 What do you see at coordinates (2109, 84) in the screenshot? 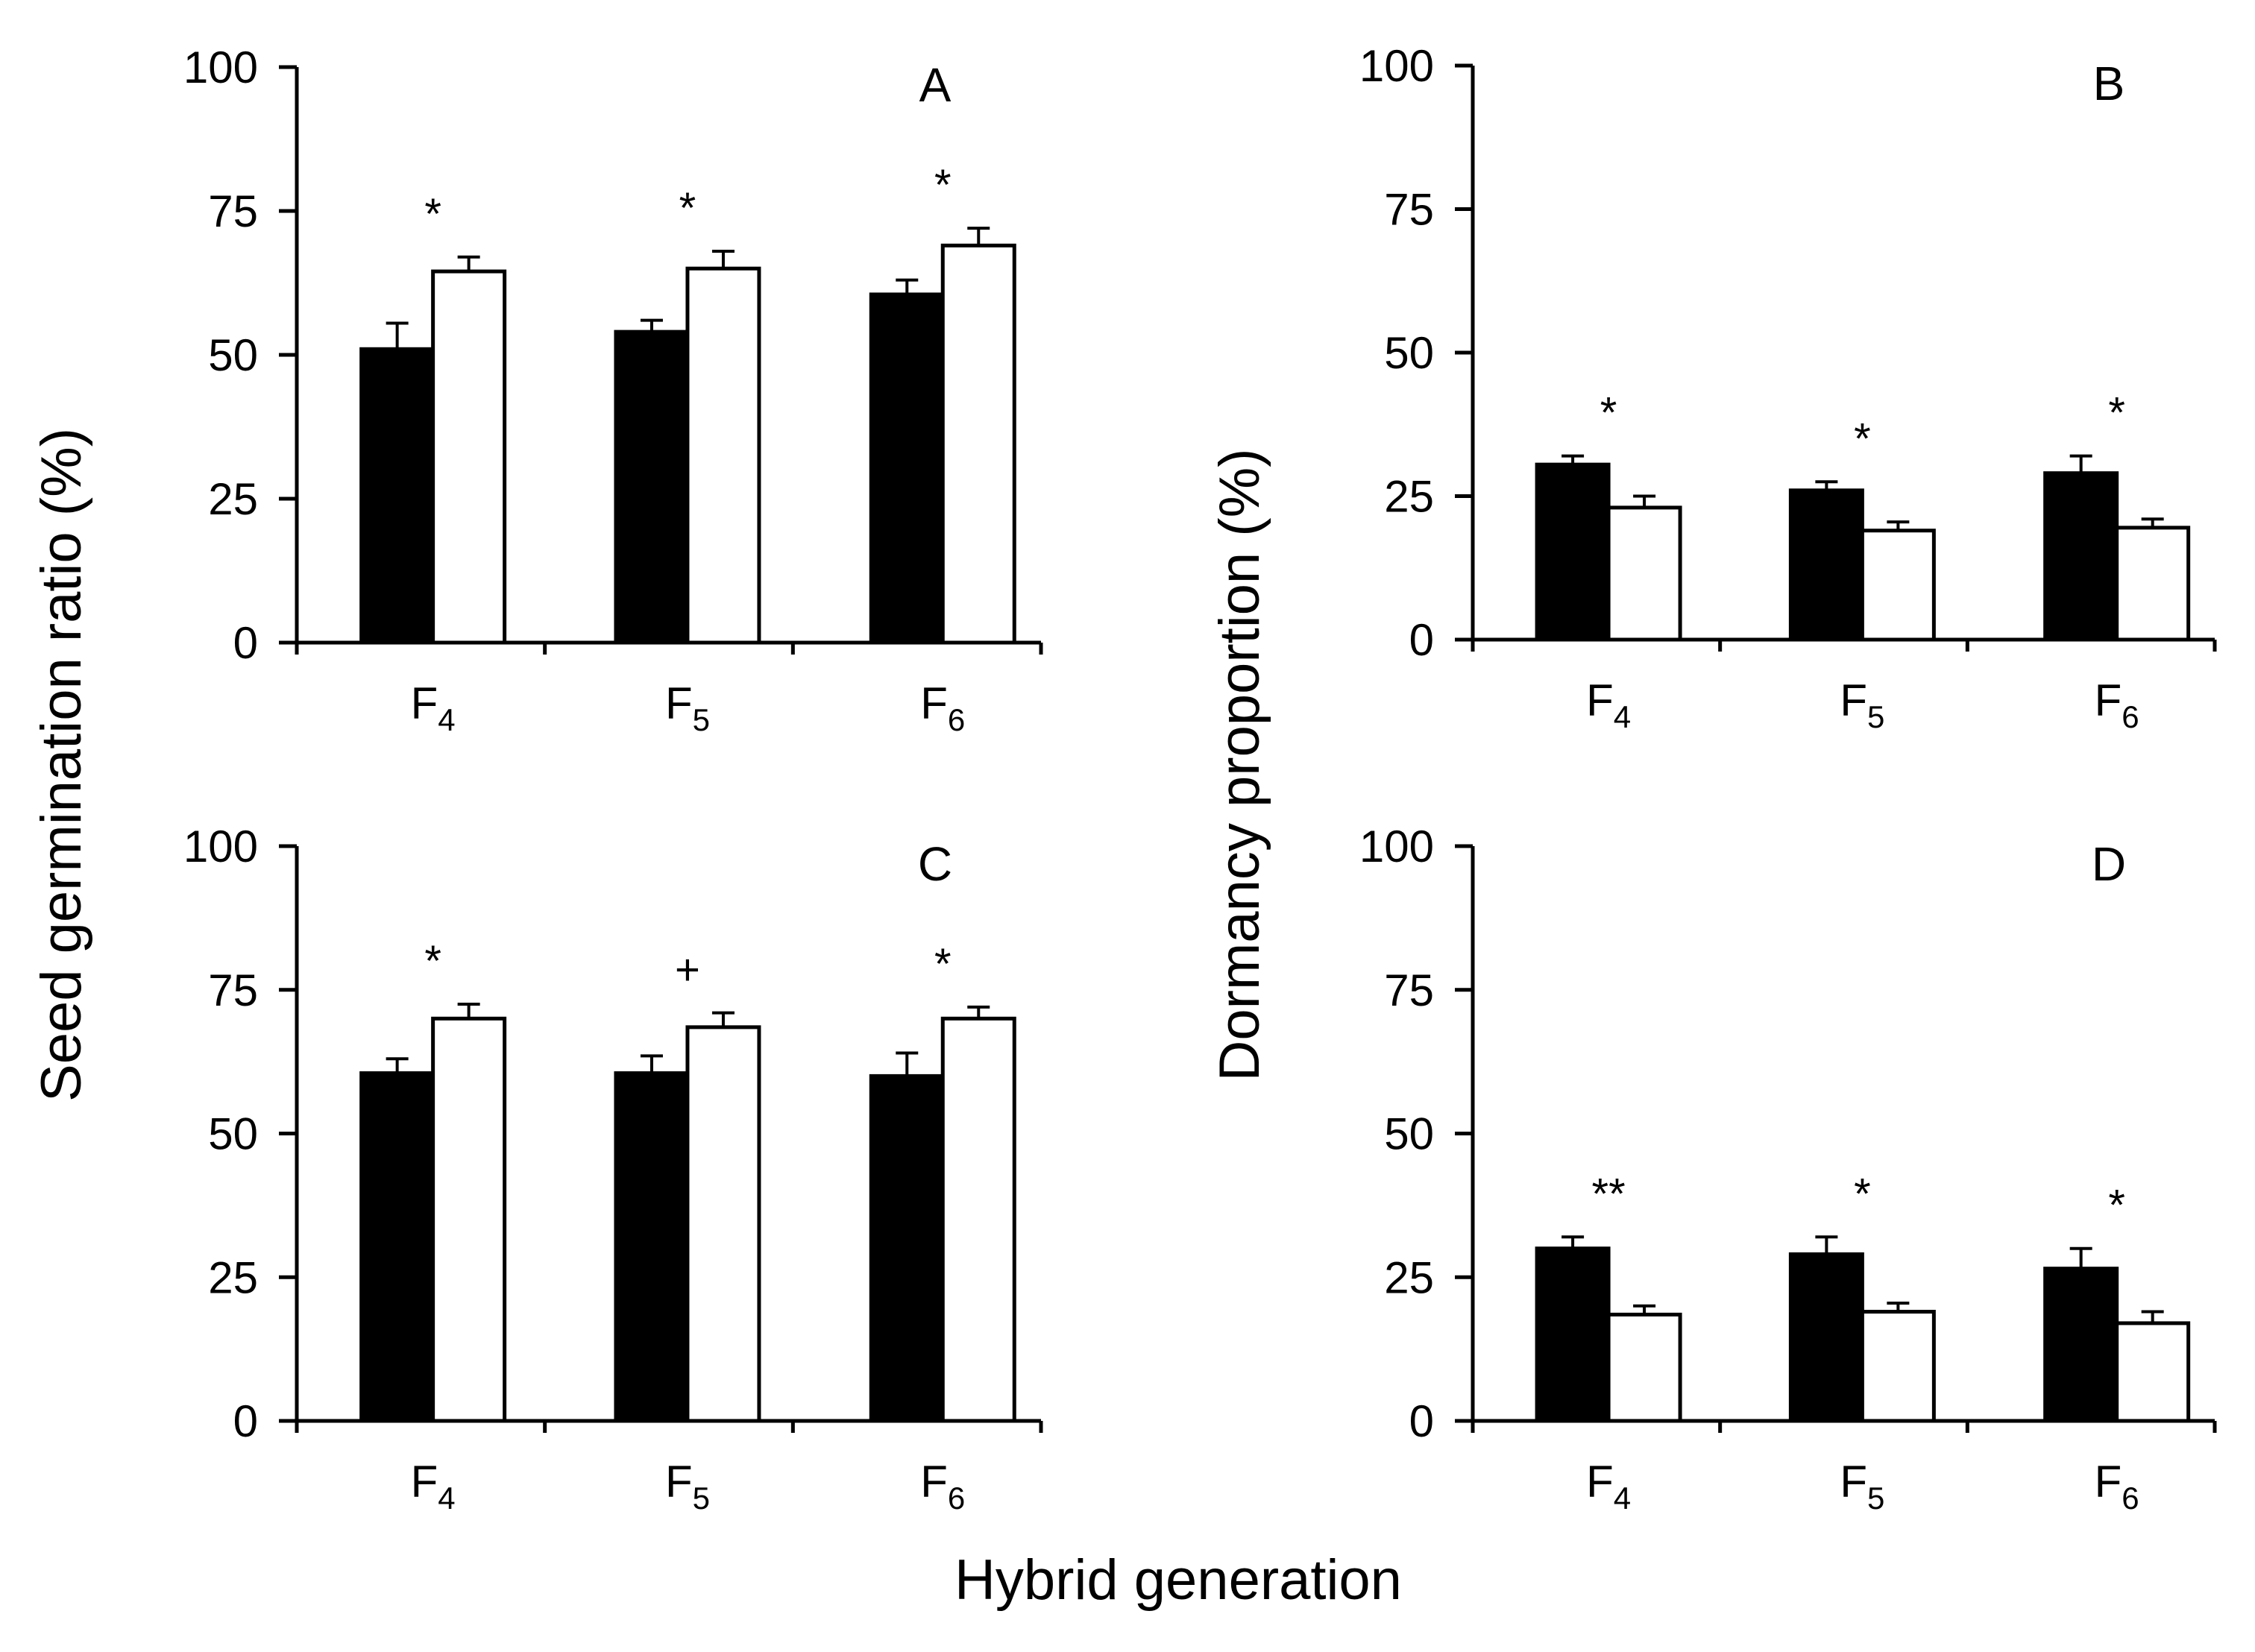
I see `panel-letter: B` at bounding box center [2109, 84].